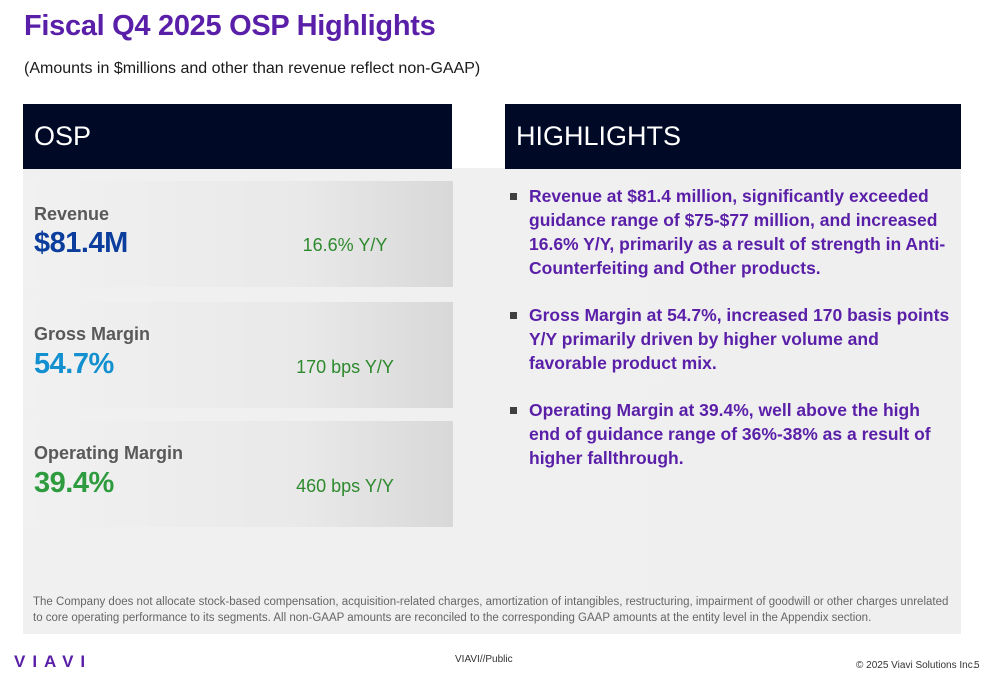 The width and height of the screenshot is (1000, 685). I want to click on highlights-header: HIGHLIGHTS, so click(733, 136).